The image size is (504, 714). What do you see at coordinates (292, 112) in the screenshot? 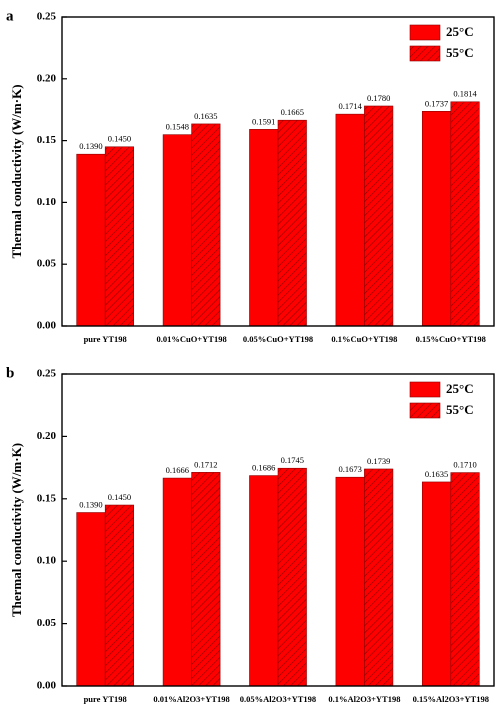
I see `value-label: 0.1665` at bounding box center [292, 112].